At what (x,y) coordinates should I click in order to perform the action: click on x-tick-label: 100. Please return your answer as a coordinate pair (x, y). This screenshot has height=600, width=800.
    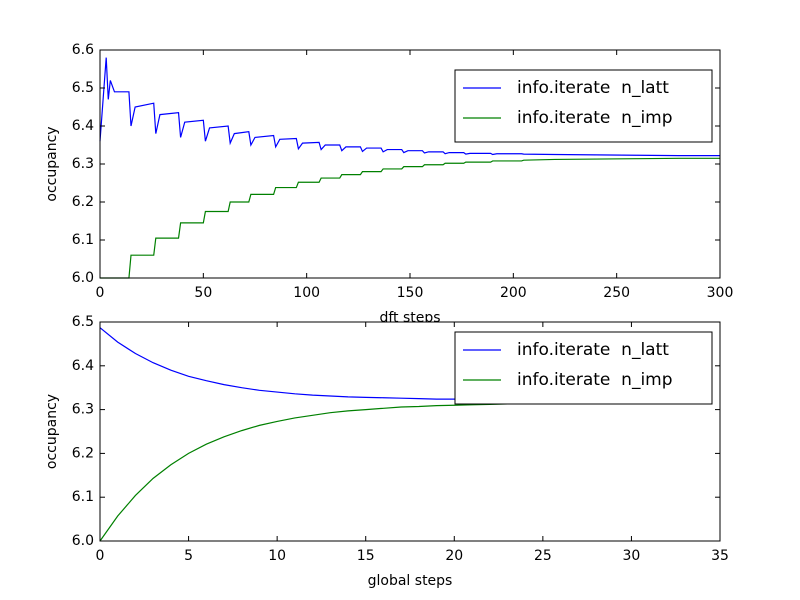
    Looking at the image, I should click on (306, 293).